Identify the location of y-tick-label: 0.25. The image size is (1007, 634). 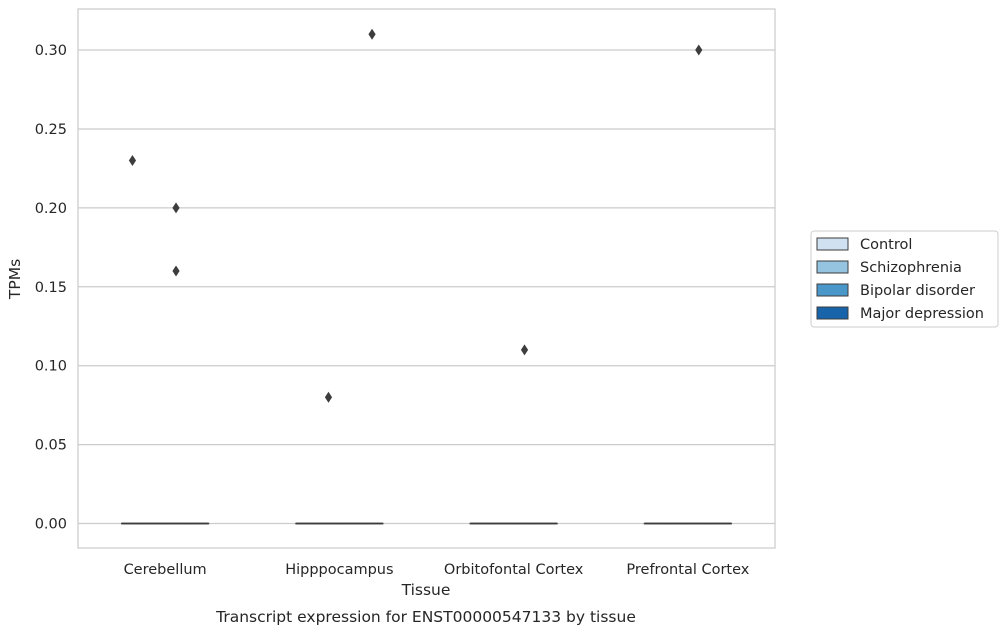
(51, 130).